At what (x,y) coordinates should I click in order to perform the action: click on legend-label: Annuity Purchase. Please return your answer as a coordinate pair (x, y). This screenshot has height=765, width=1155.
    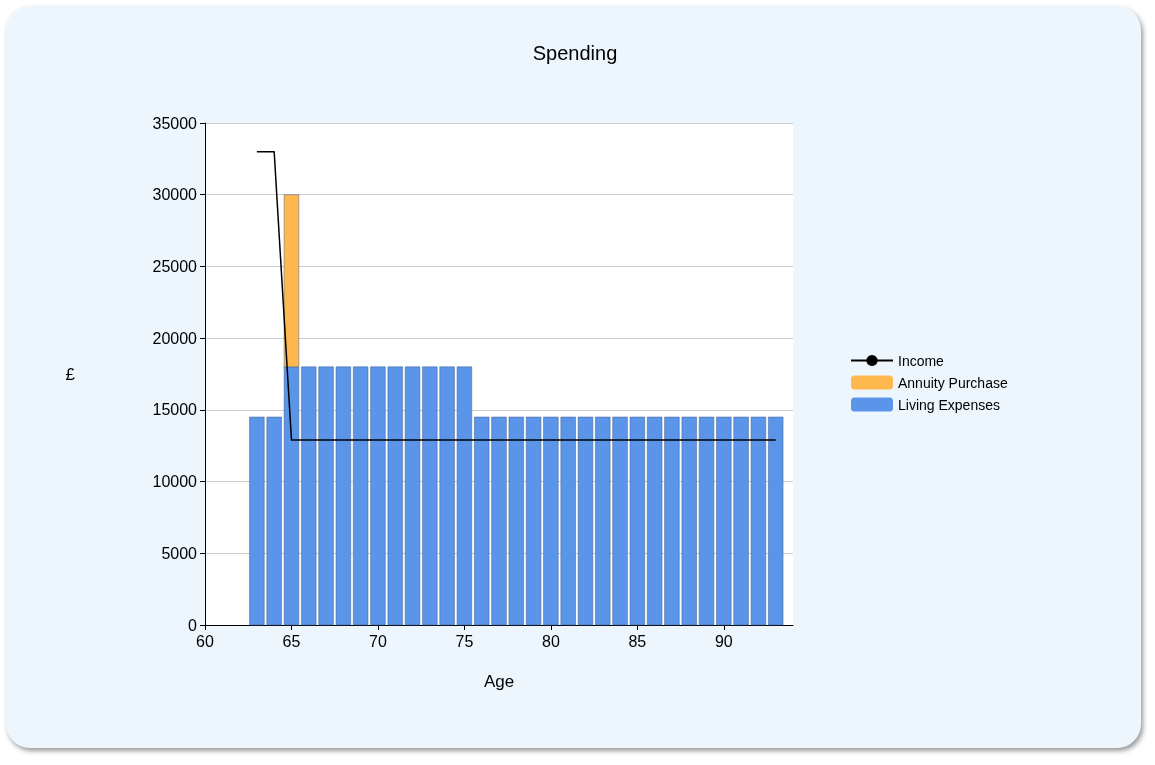
    Looking at the image, I should click on (953, 382).